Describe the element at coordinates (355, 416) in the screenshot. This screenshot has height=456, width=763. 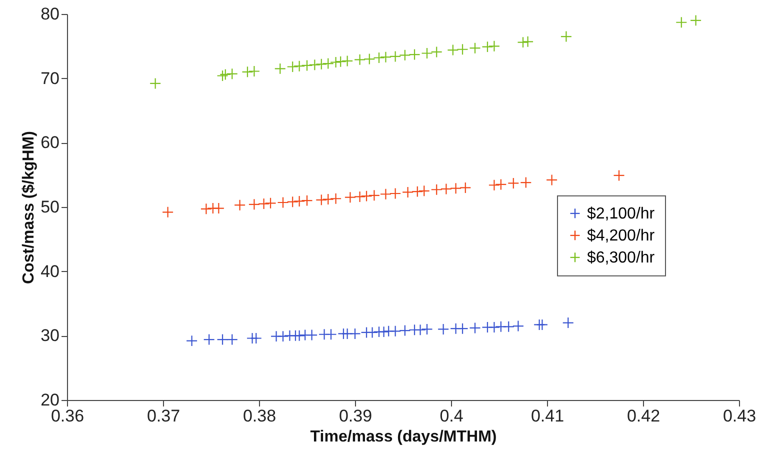
I see `x-tick-label: 0.39` at that location.